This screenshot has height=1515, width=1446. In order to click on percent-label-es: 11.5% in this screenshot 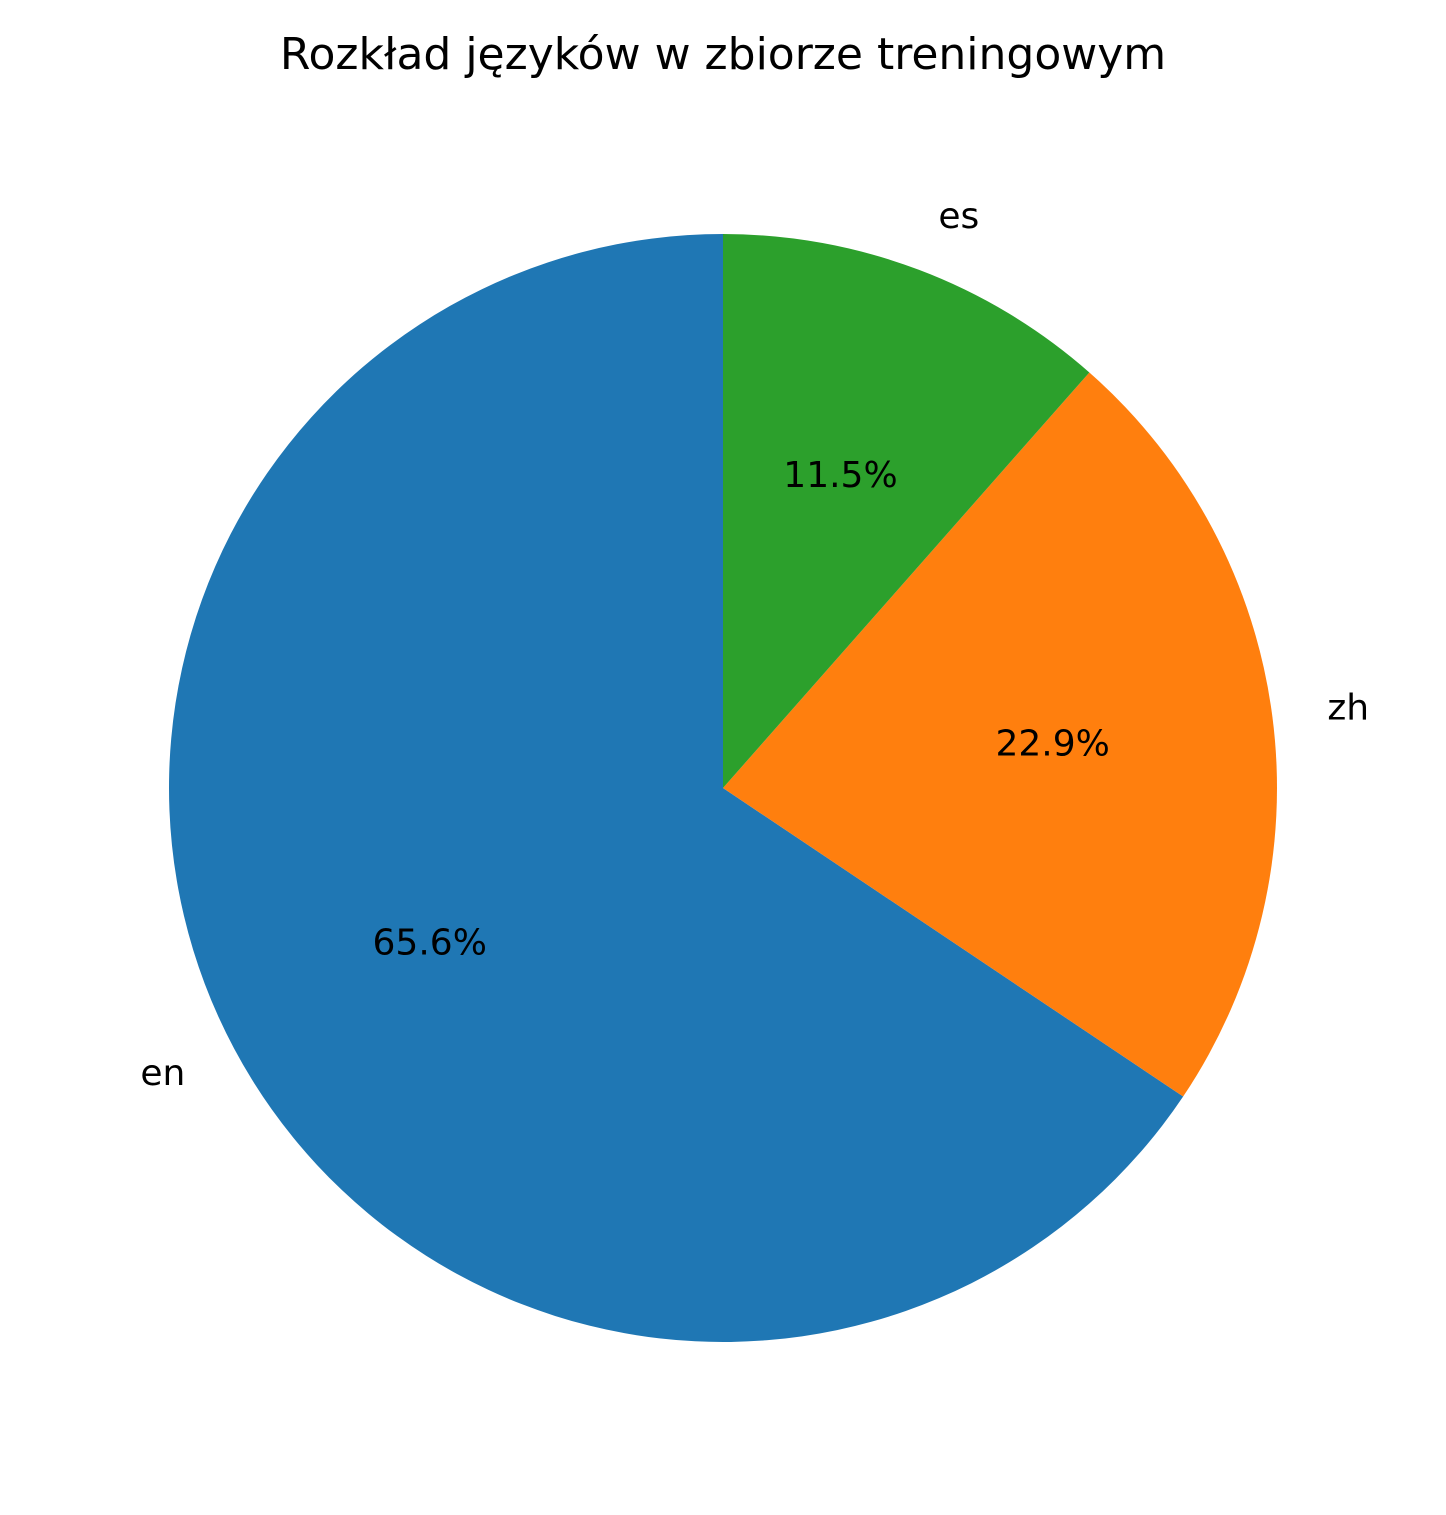, I will do `click(840, 475)`.